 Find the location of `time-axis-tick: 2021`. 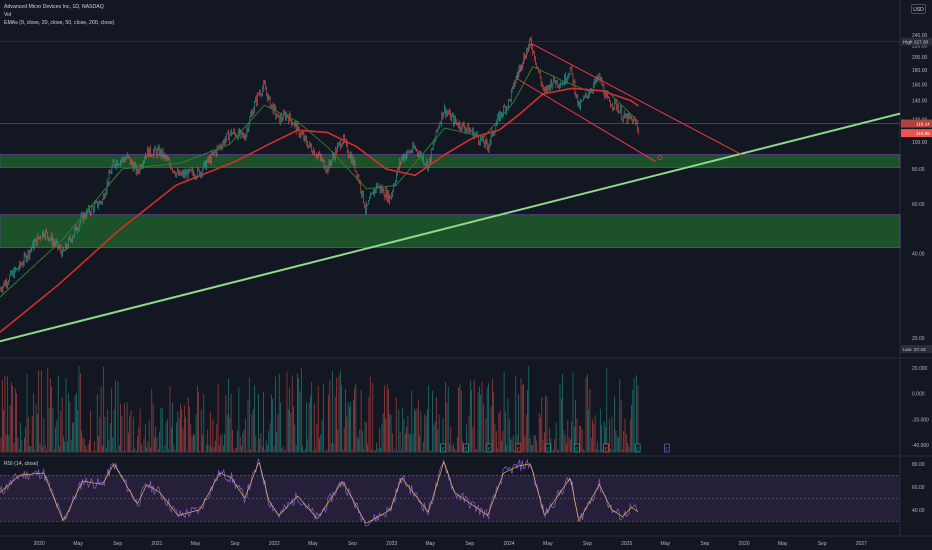

time-axis-tick: 2021 is located at coordinates (156, 544).